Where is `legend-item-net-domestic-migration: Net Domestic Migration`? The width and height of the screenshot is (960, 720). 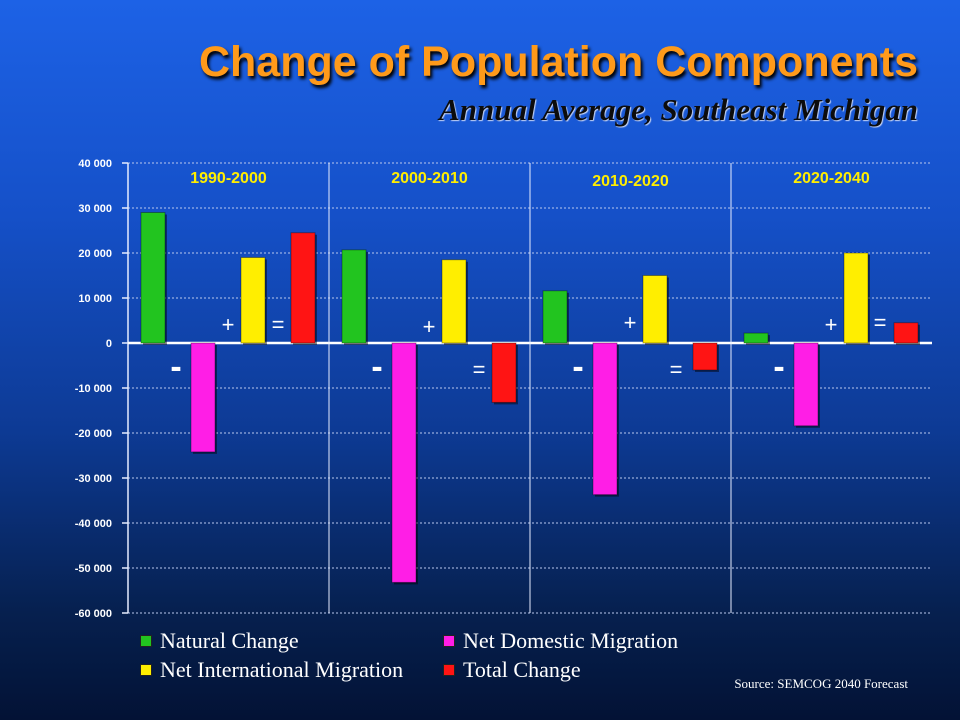
legend-item-net-domestic-migration: Net Domestic Migration is located at coordinates (560, 641).